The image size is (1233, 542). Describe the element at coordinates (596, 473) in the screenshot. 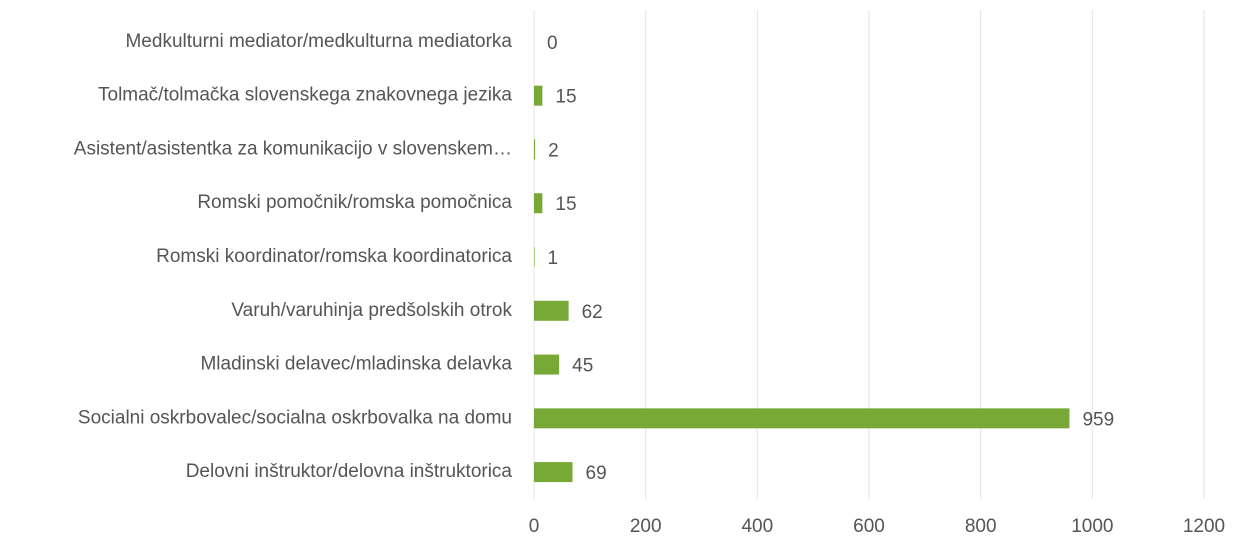

I see `data-label: 69` at that location.